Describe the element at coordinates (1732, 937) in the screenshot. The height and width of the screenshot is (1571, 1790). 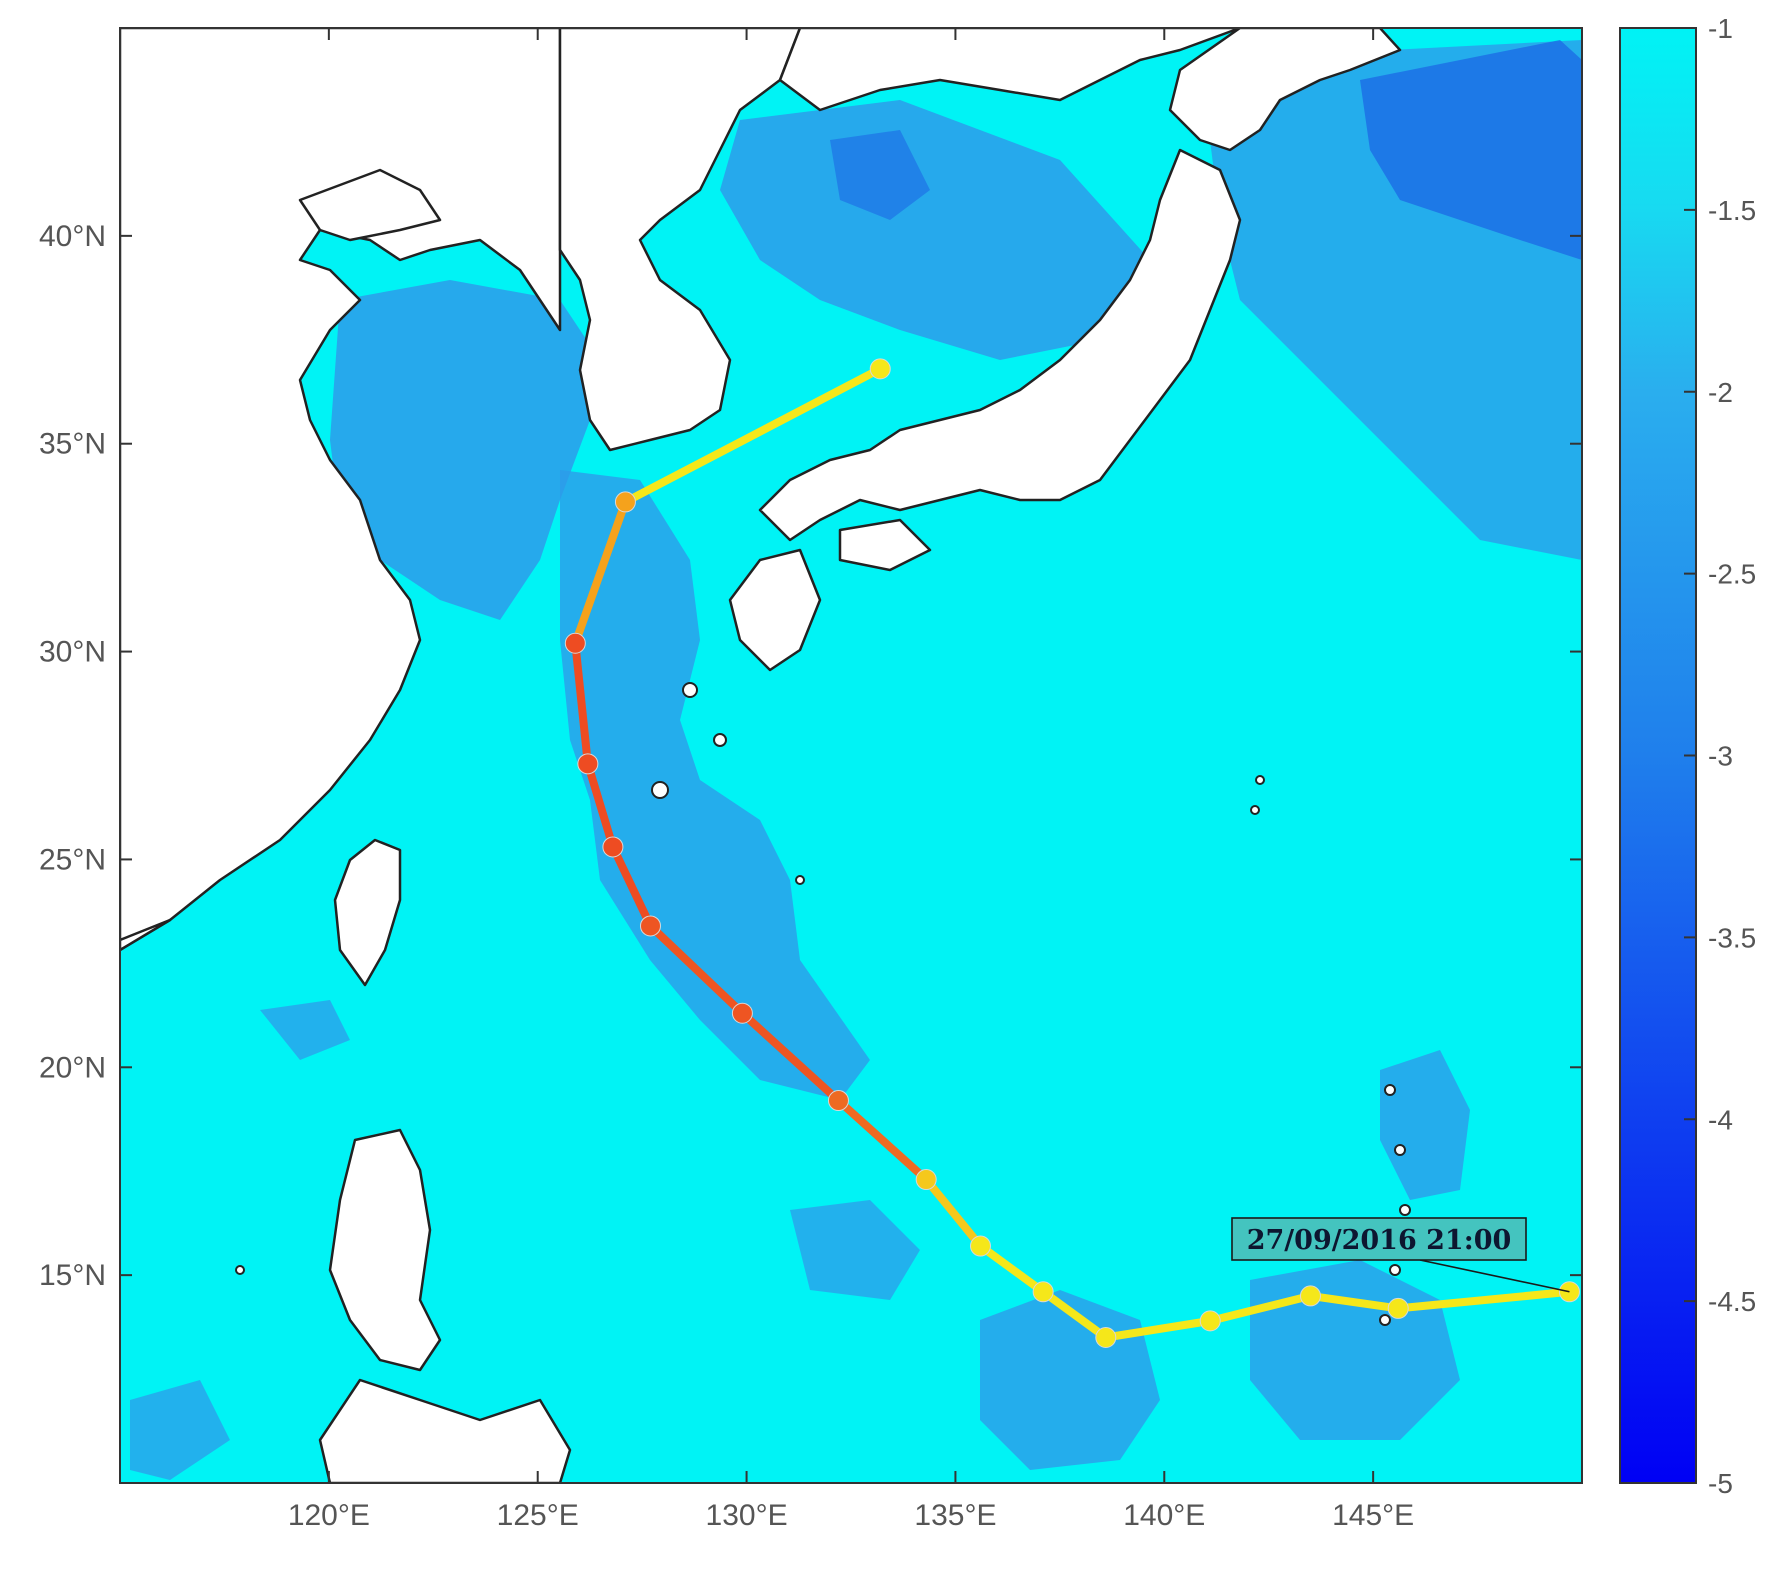
I see `colorbar-tick-label: -3.5` at that location.